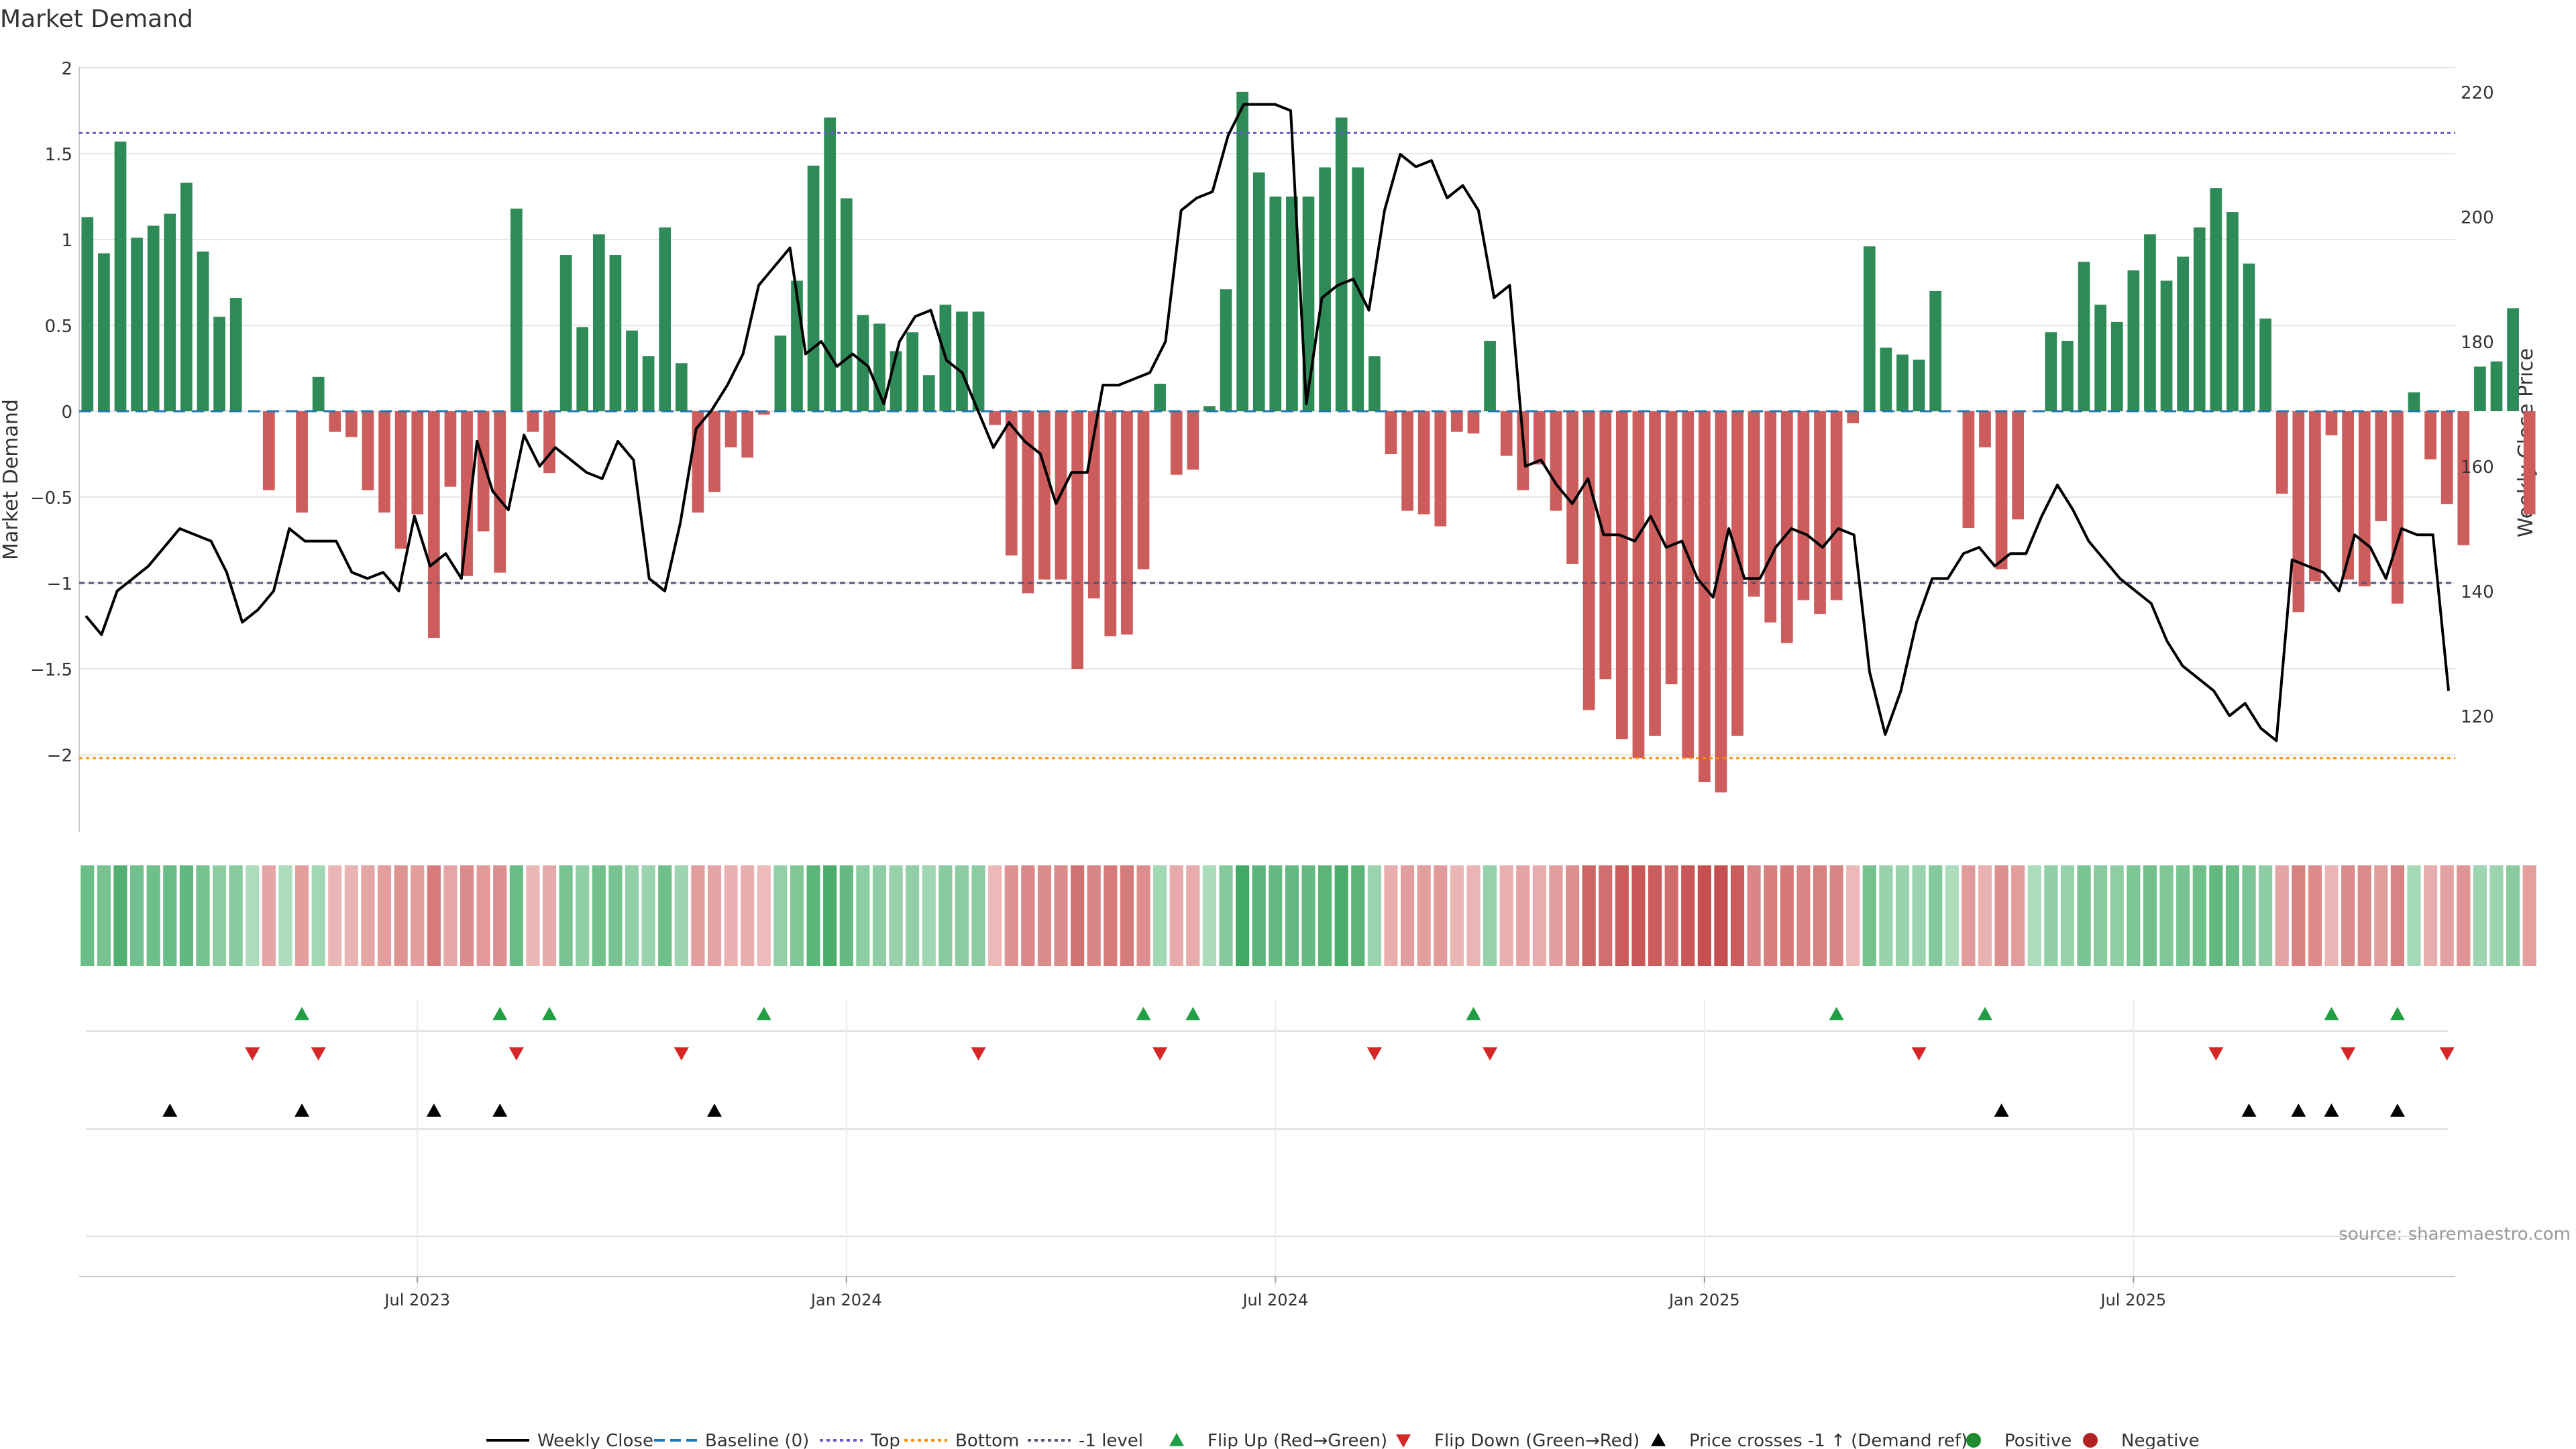 The image size is (2576, 1449). I want to click on y2-tick-label: 140, so click(2477, 592).